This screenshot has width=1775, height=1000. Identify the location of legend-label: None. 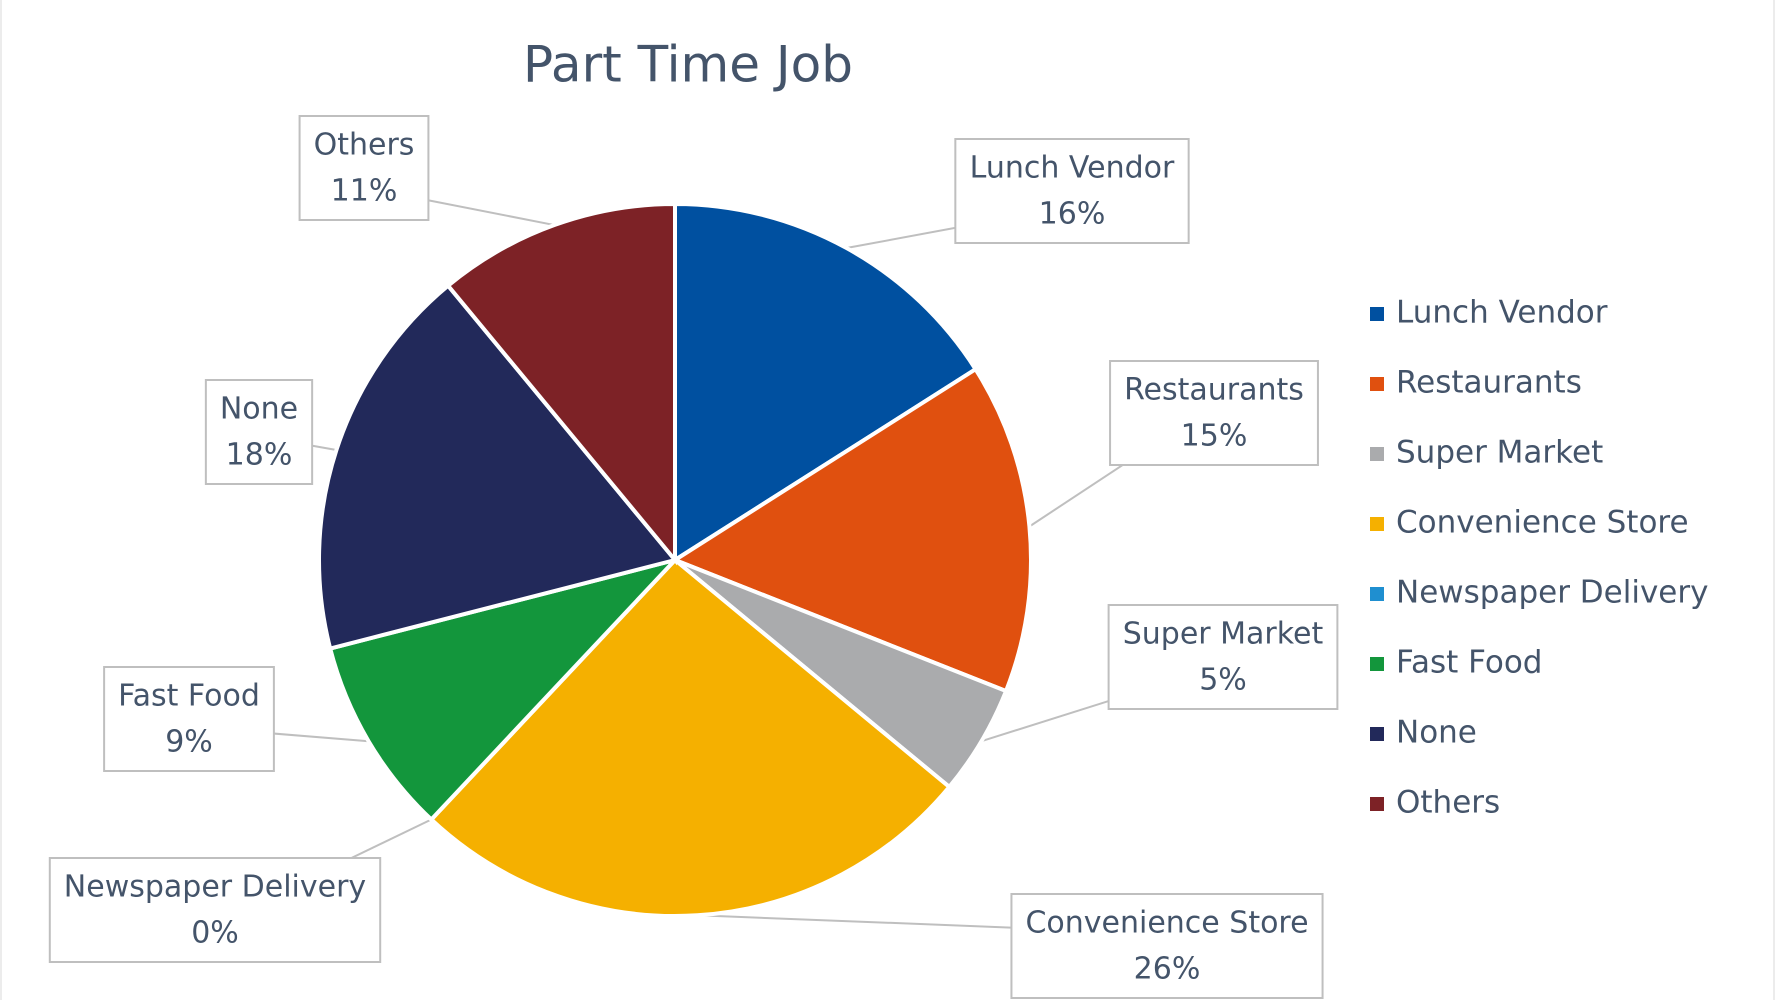
(1436, 733).